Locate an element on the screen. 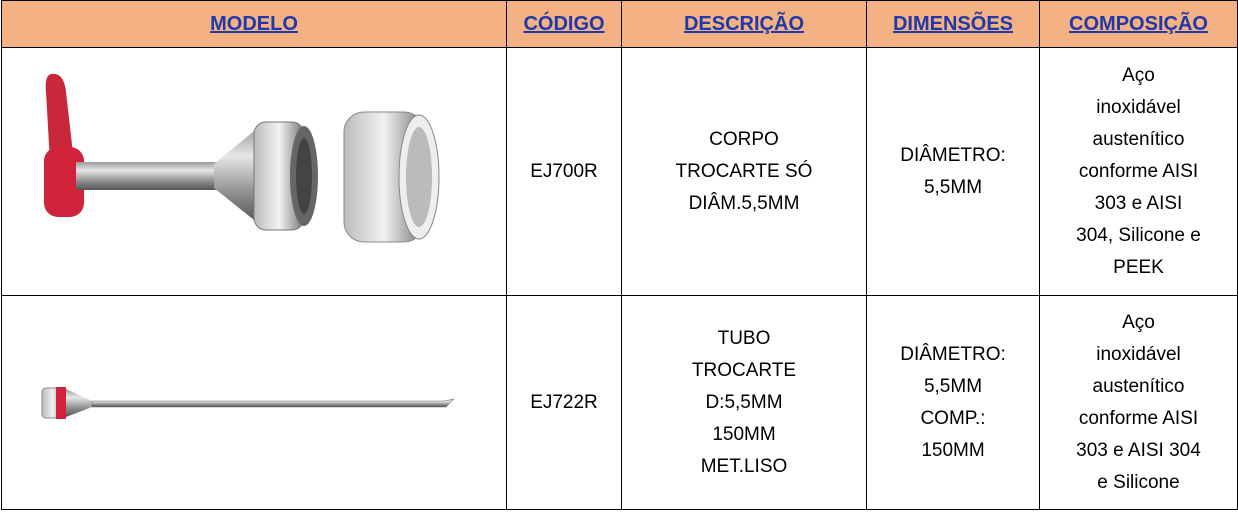 This screenshot has height=512, width=1238. description-cell: TUBO TROCARTE D:5,5MM 150MM MET.LISO is located at coordinates (744, 402).